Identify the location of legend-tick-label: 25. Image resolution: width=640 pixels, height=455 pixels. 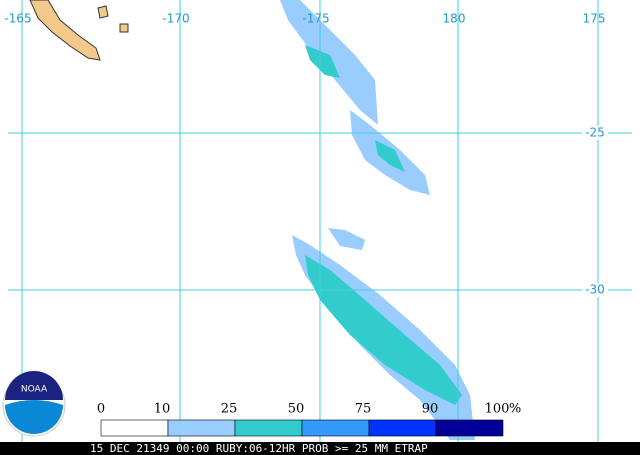
(229, 409).